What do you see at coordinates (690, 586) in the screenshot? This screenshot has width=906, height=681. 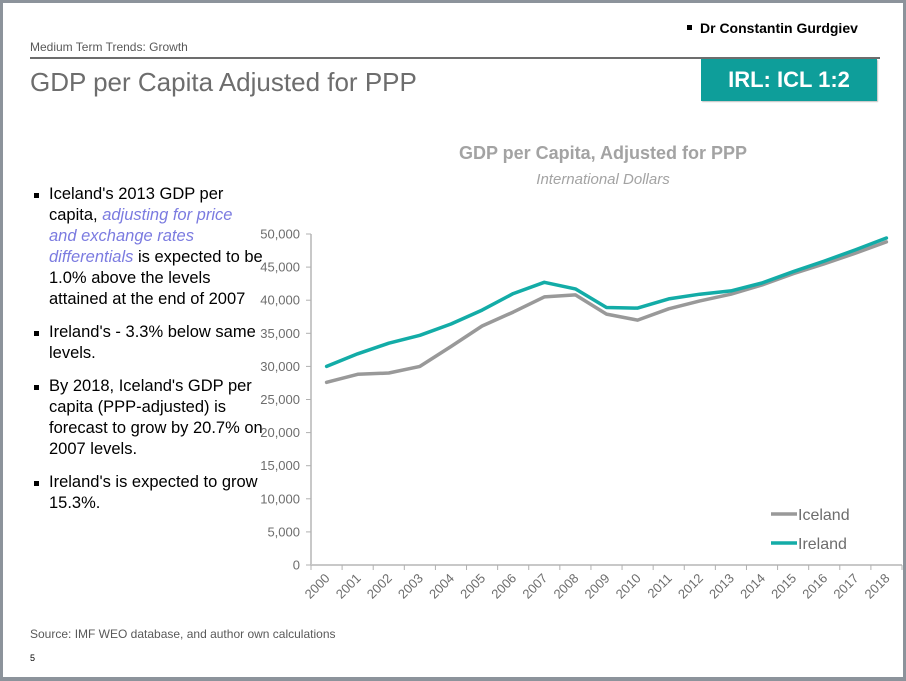 I see `x-tick-label: 2012` at bounding box center [690, 586].